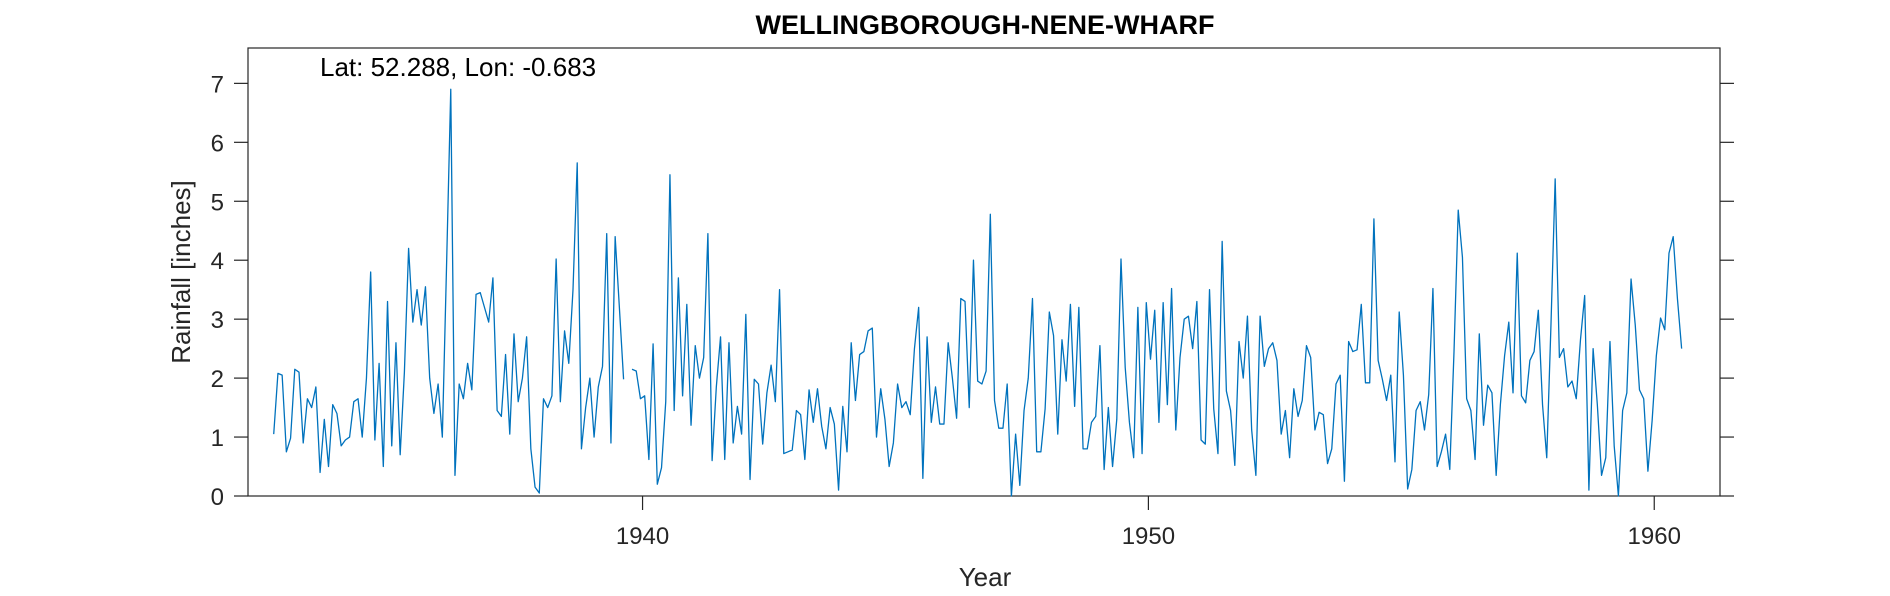 The width and height of the screenshot is (1890, 596). Describe the element at coordinates (642, 536) in the screenshot. I see `x-tick-label: 1940` at that location.